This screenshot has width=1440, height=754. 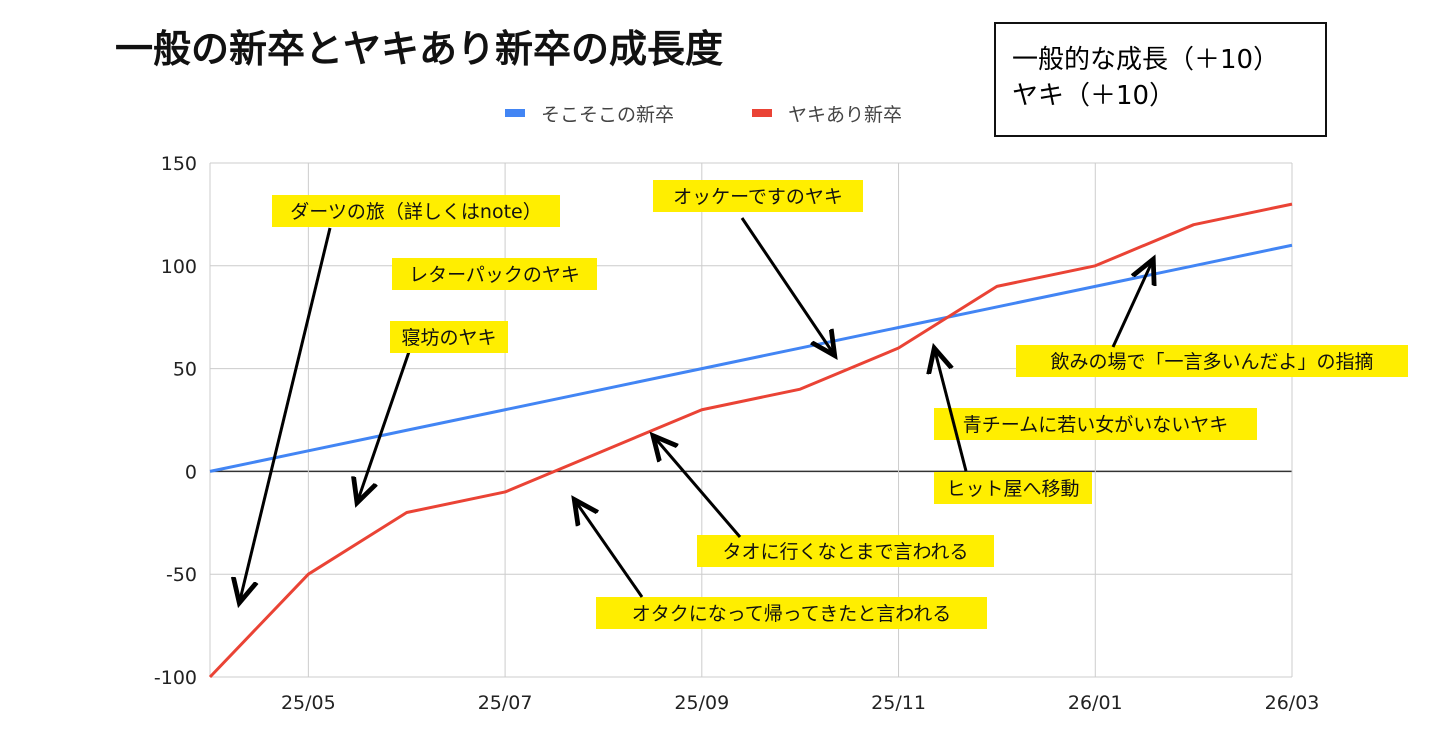 I want to click on y-tick-label: -50, so click(x=181, y=575).